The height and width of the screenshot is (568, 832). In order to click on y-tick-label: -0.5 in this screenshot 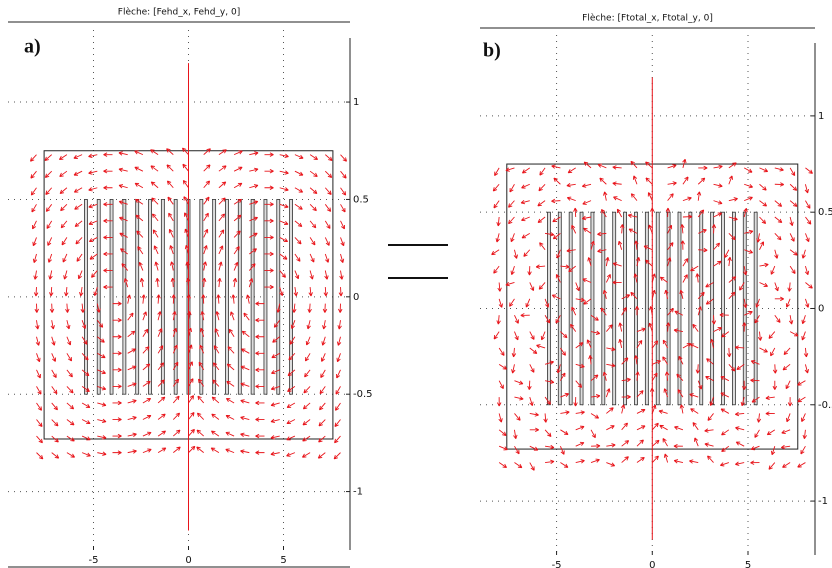, I will do `click(825, 405)`.